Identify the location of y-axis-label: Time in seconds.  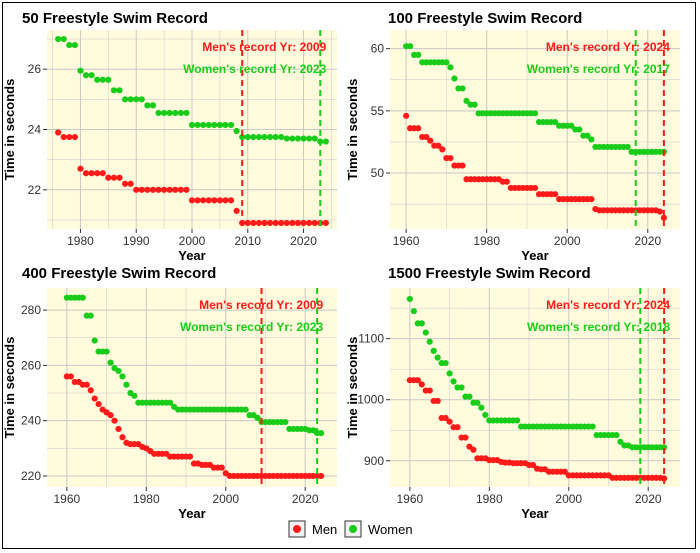
(352, 388).